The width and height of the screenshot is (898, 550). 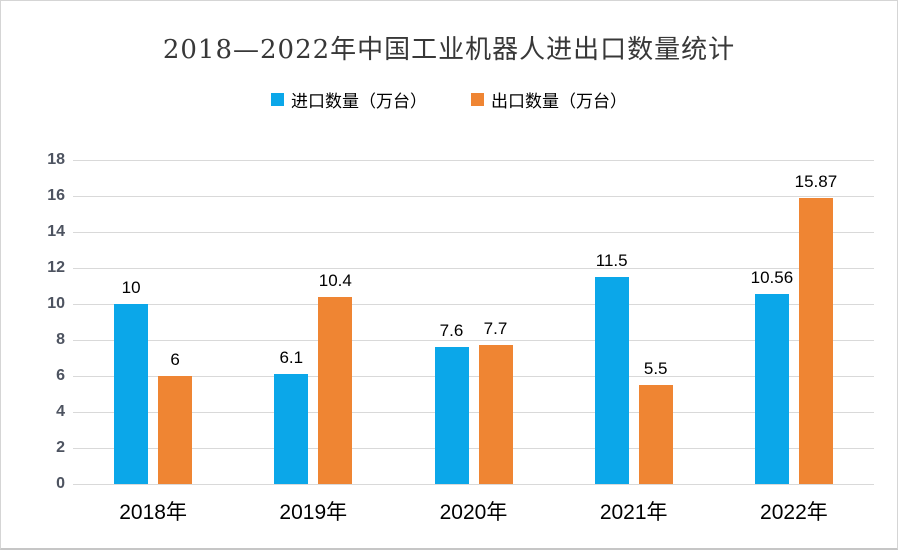 What do you see at coordinates (559, 101) in the screenshot?
I see `legend-label-export: 出口数量（万台）` at bounding box center [559, 101].